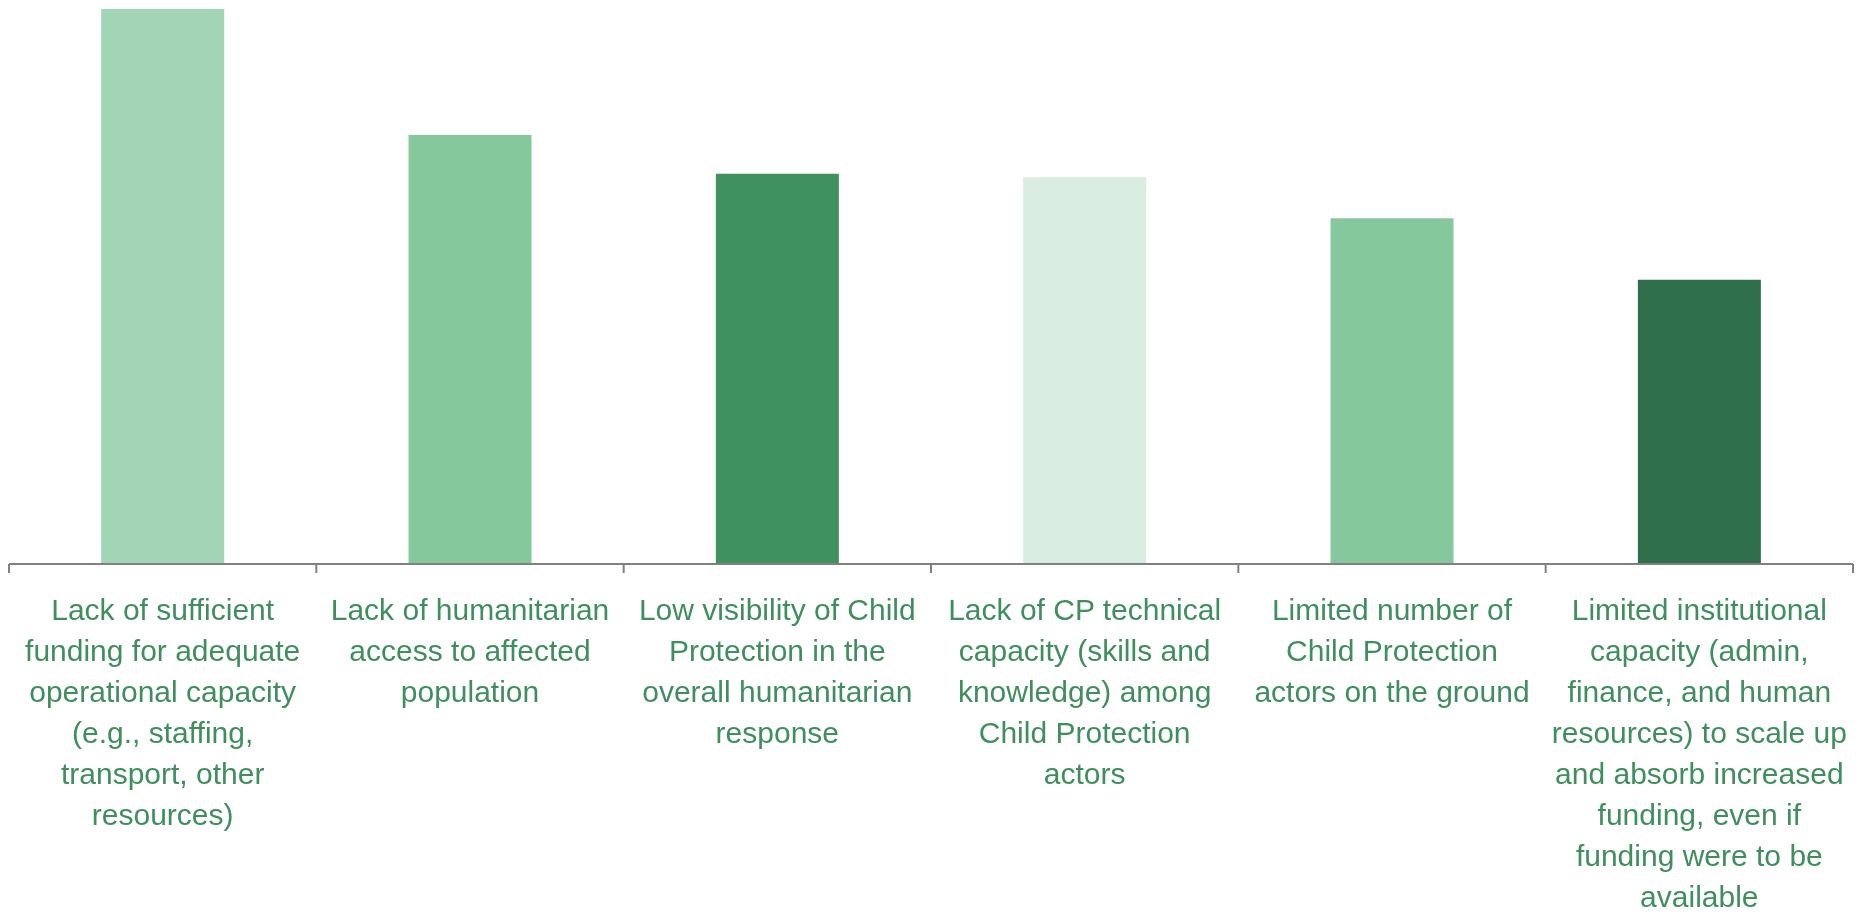 This screenshot has height=917, width=1867. What do you see at coordinates (163, 712) in the screenshot?
I see `x-tick-label: Lack of sufficient funding for adequate operational capacity (e.g., staffing, transport, other resources)` at bounding box center [163, 712].